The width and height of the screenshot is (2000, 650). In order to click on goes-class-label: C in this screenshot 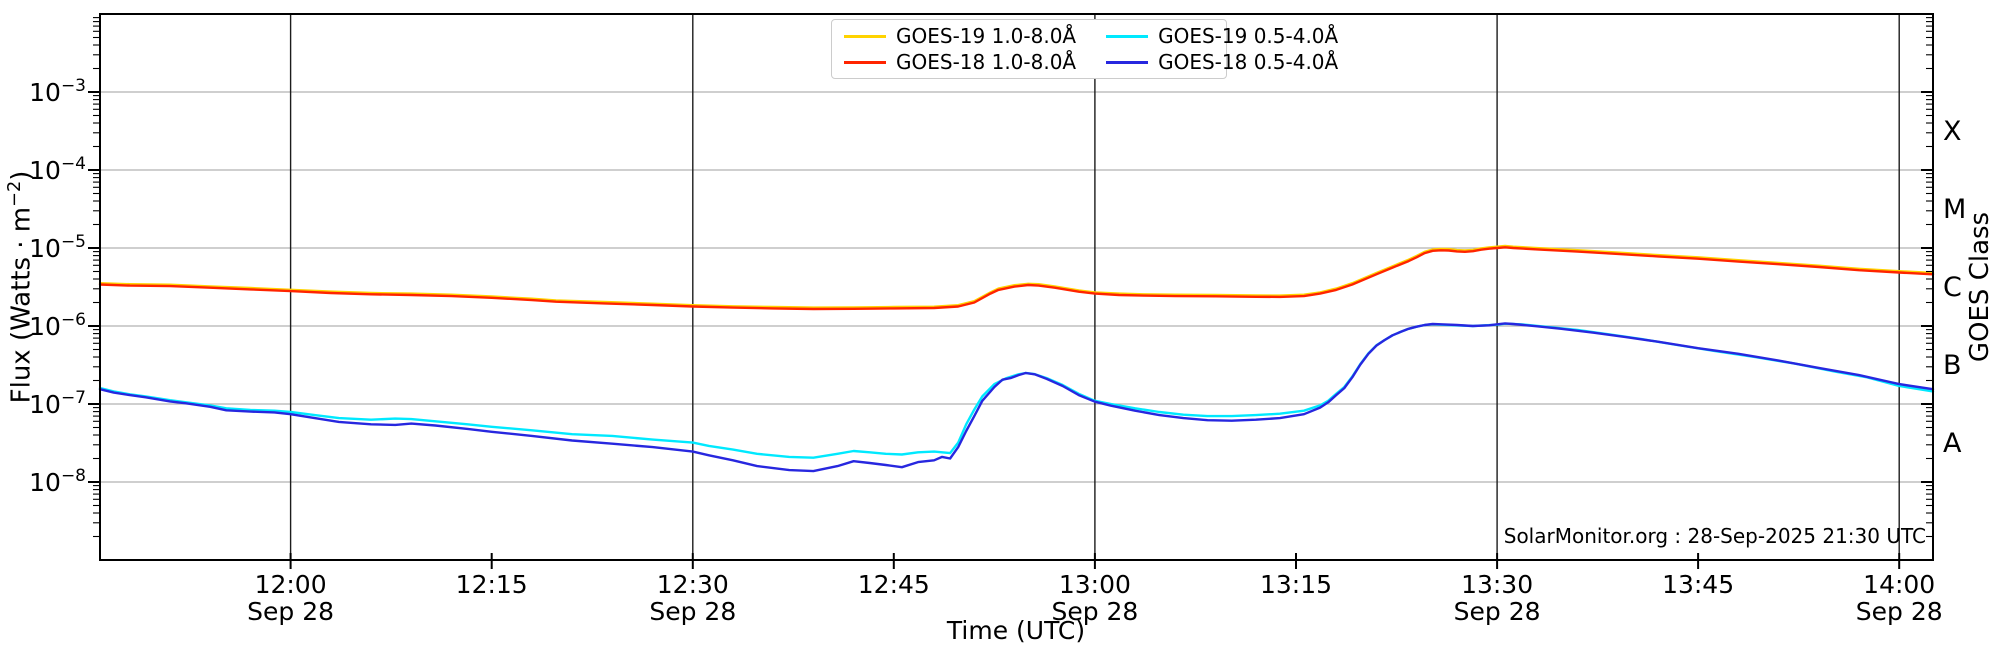, I will do `click(1952, 287)`.